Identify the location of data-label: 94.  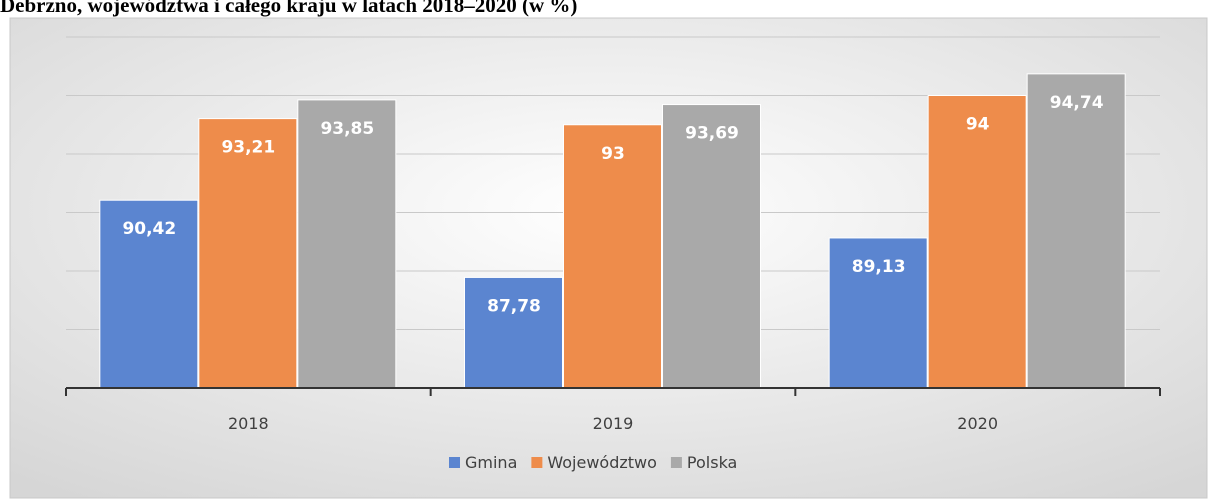
(978, 125).